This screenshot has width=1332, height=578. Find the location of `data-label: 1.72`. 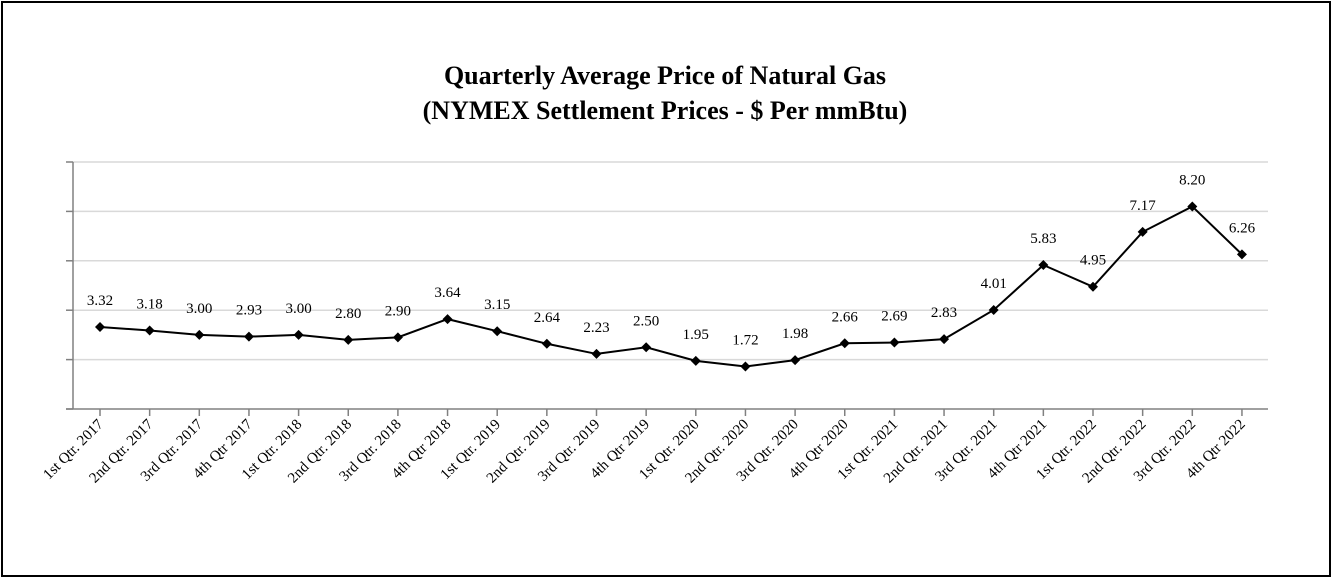

data-label: 1.72 is located at coordinates (745, 341).